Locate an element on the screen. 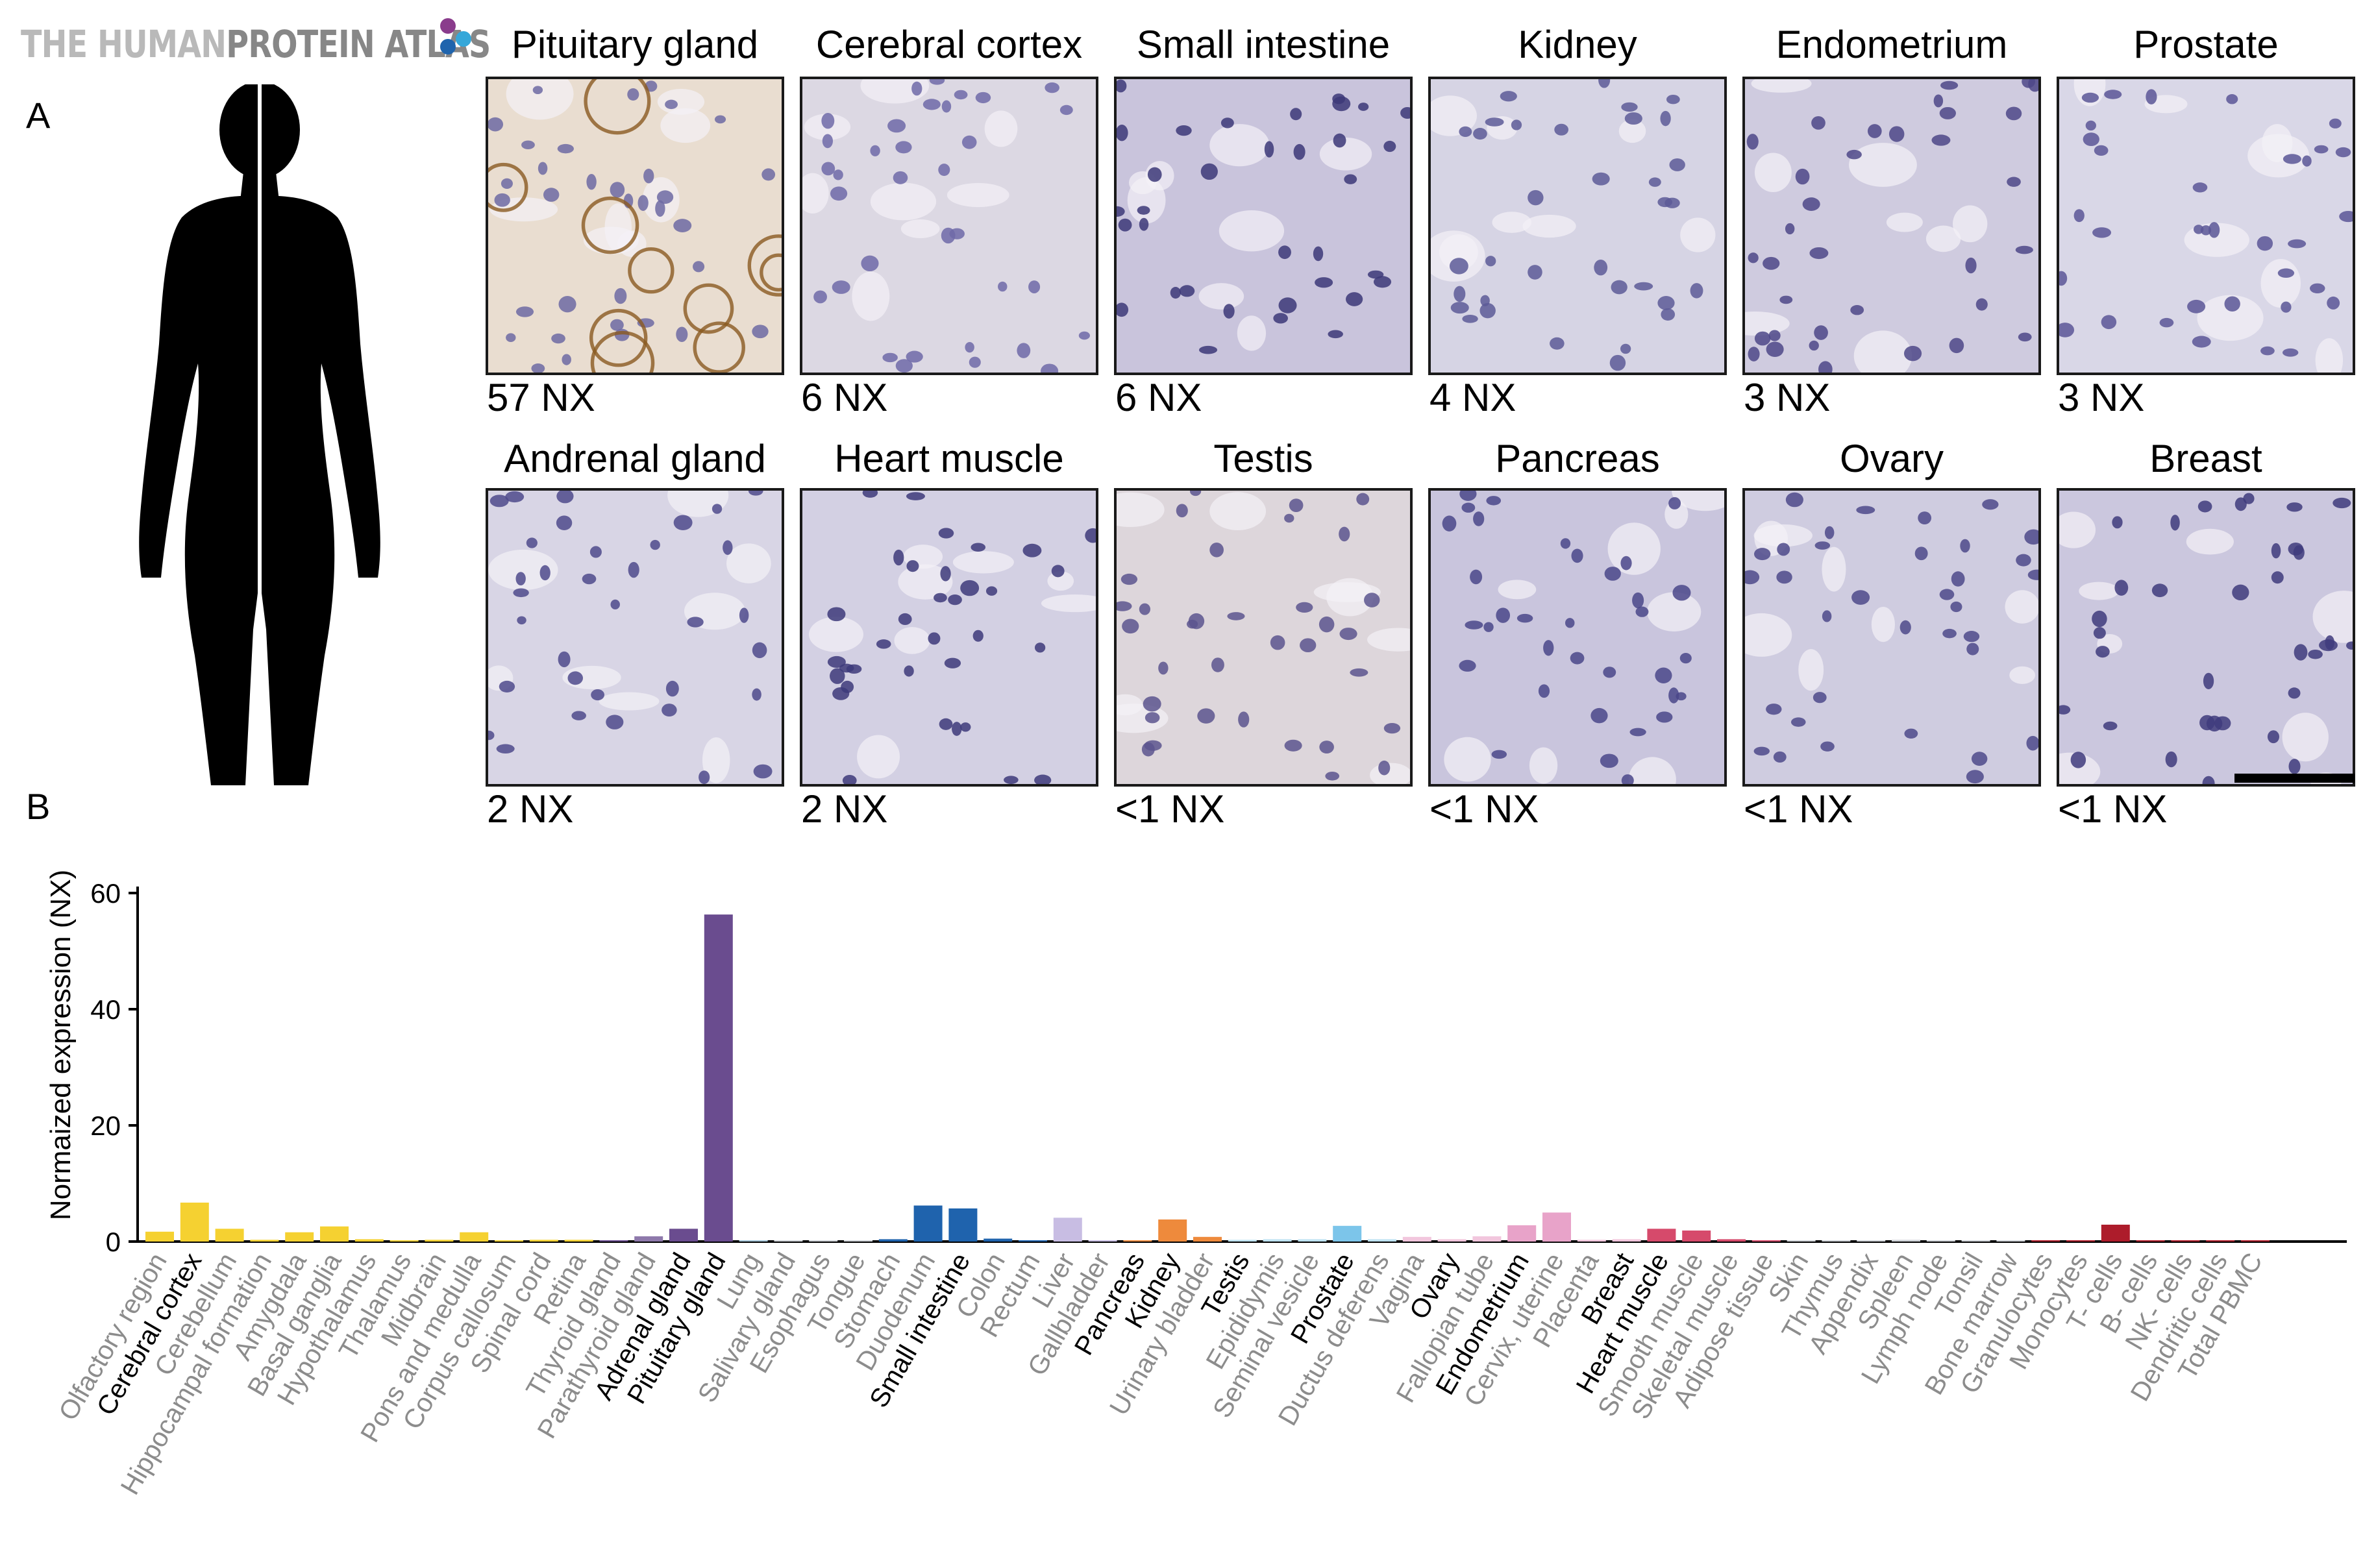 The image size is (2376, 1568). tissue-title: Small intestine is located at coordinates (1263, 44).